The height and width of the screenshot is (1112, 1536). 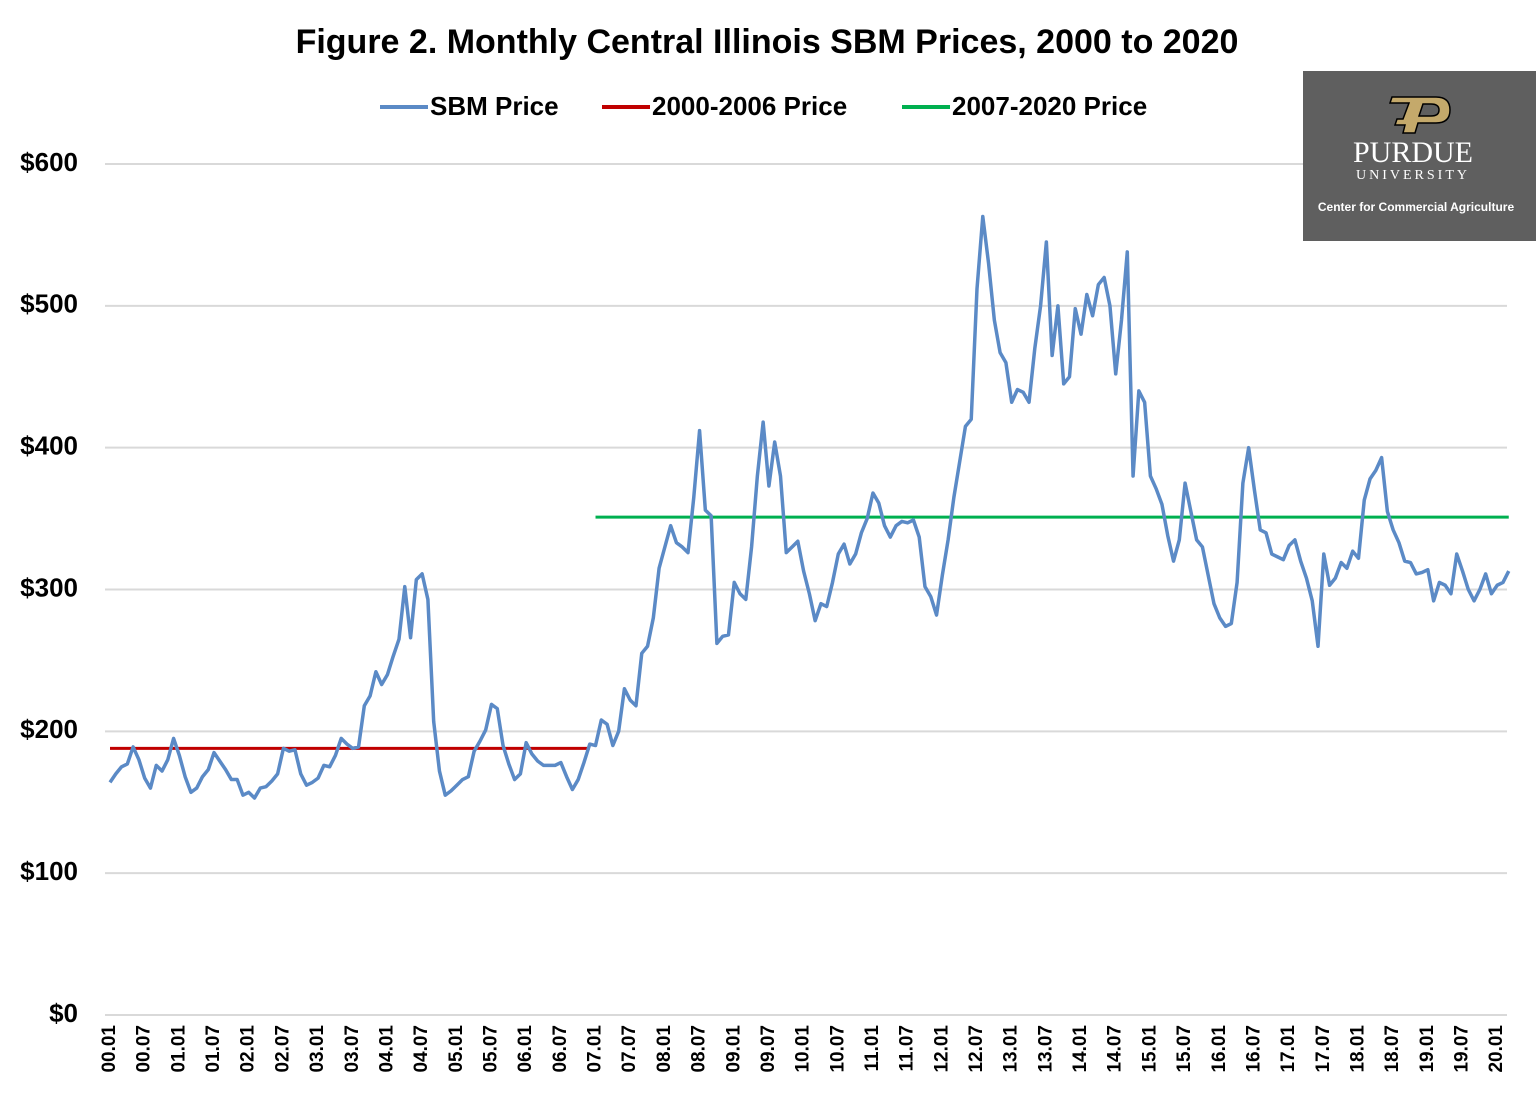 I want to click on y-tick-label: $200, so click(x=49, y=729).